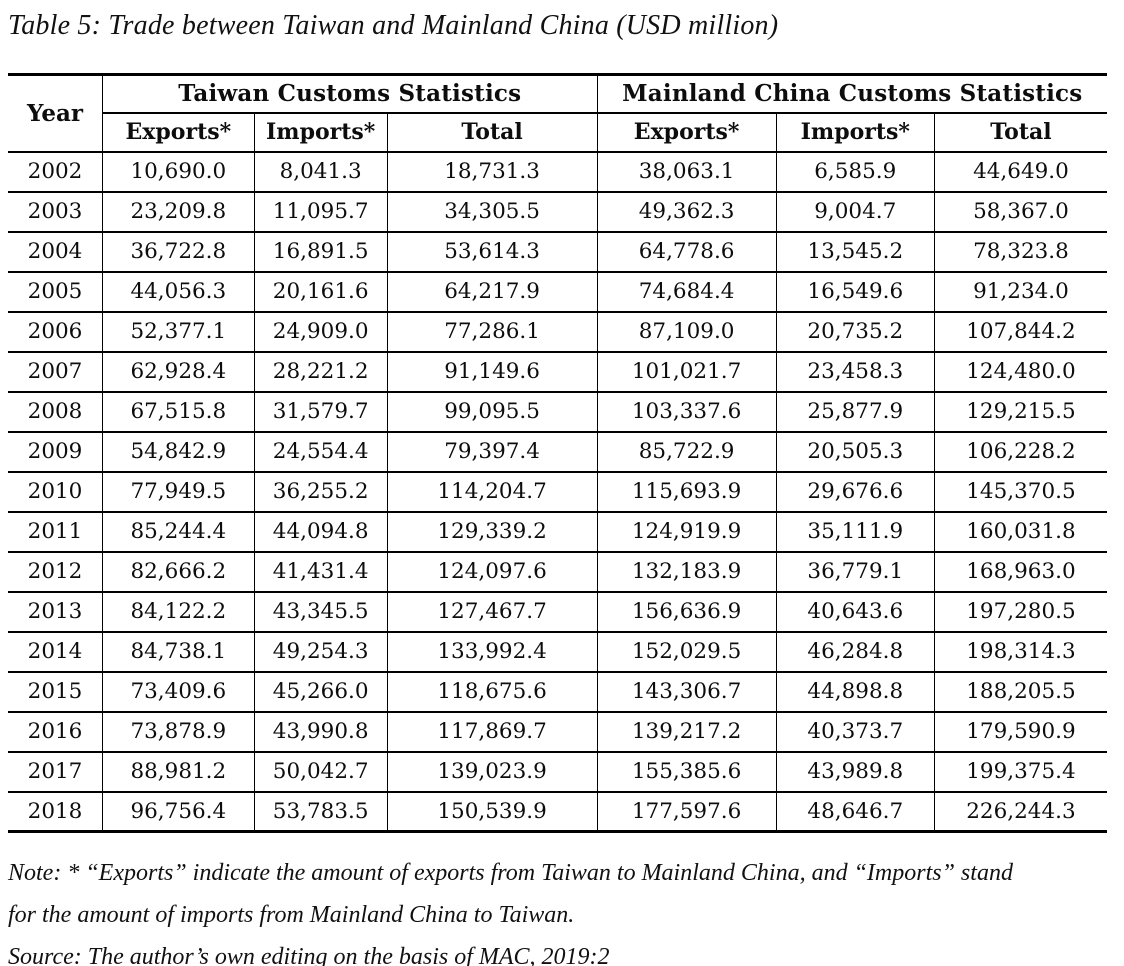 Image resolution: width=1124 pixels, height=966 pixels. Describe the element at coordinates (855, 411) in the screenshot. I see `cell-value: 25,877.9` at that location.